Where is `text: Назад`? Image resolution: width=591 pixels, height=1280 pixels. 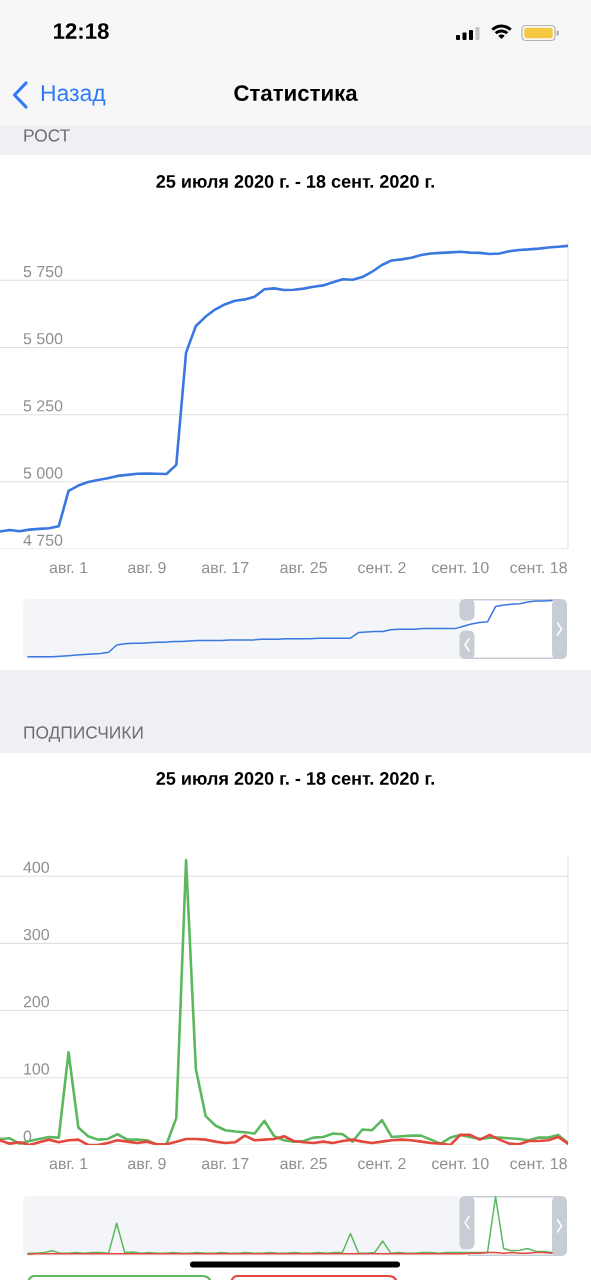
text: Назад is located at coordinates (73, 95).